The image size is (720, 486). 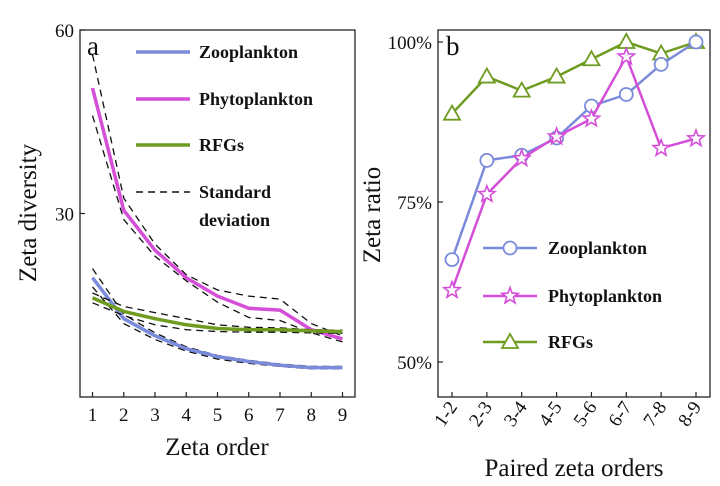 I want to click on panel-a-y-tick-label: 30, so click(x=64, y=215).